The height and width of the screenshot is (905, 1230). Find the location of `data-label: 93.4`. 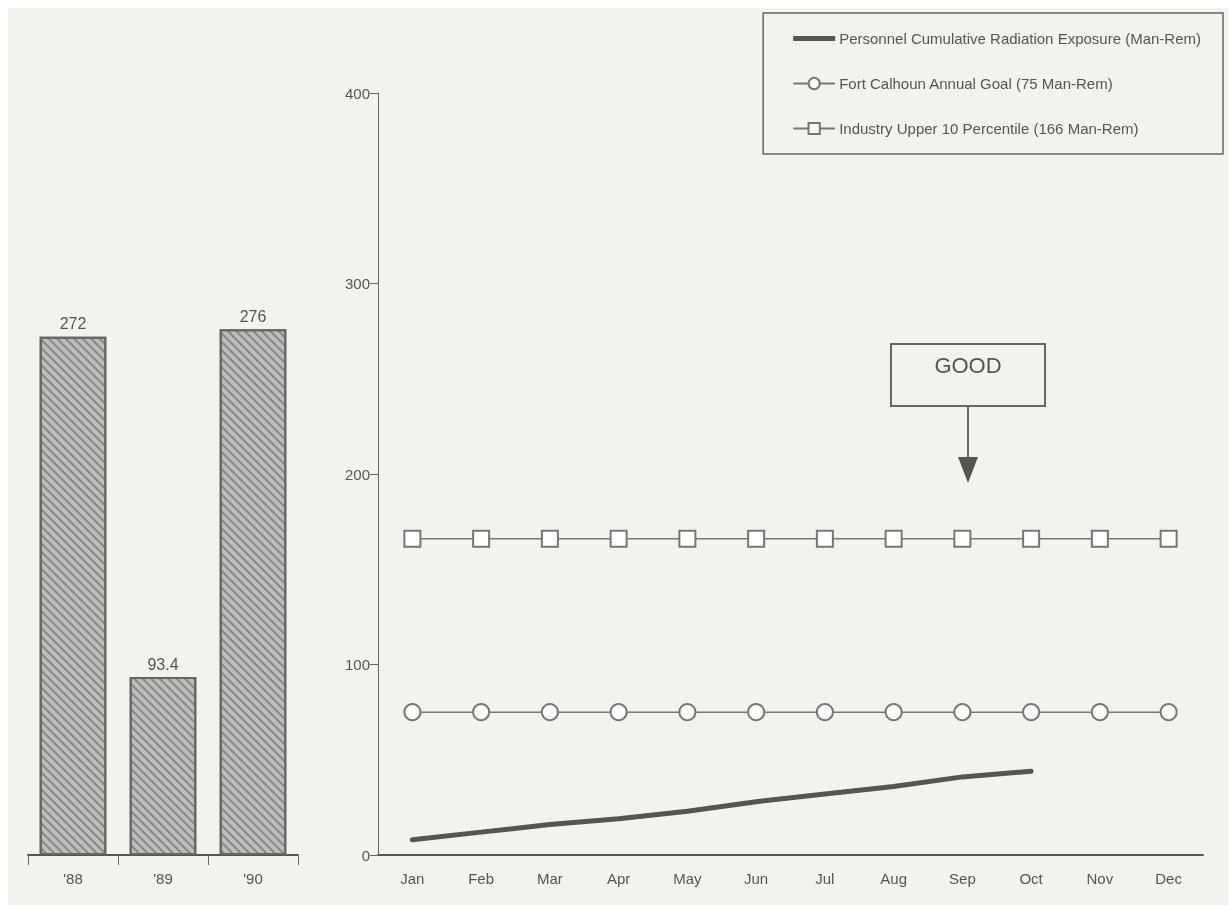

data-label: 93.4 is located at coordinates (163, 664).